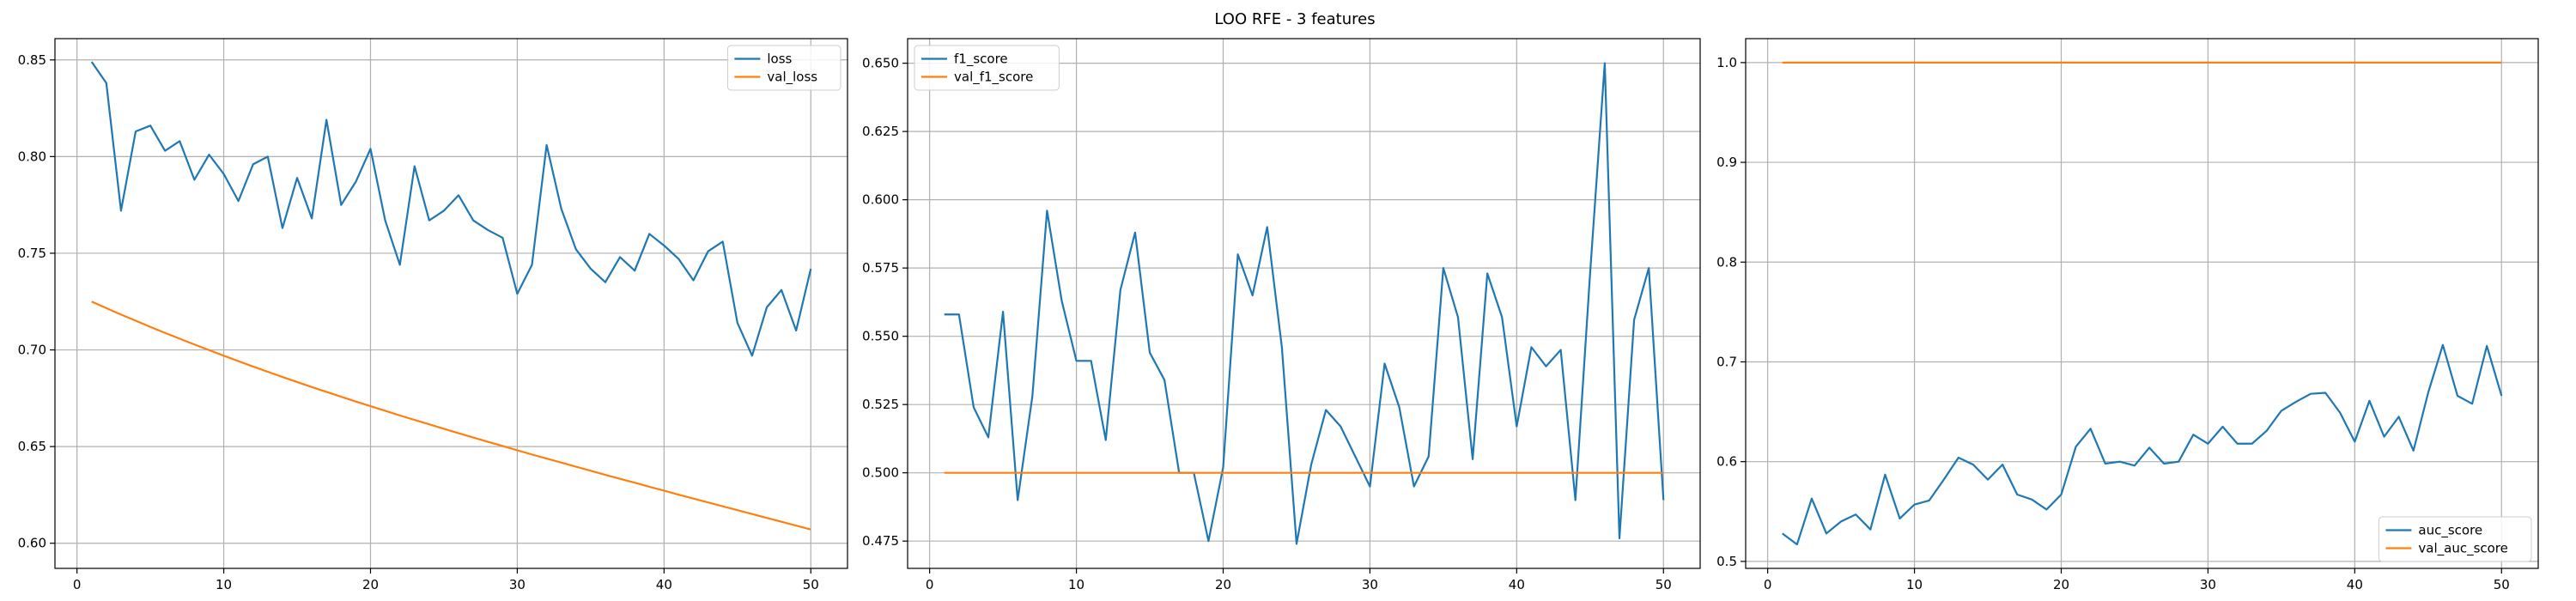  What do you see at coordinates (881, 64) in the screenshot?
I see `y-tick-label: 0.650` at bounding box center [881, 64].